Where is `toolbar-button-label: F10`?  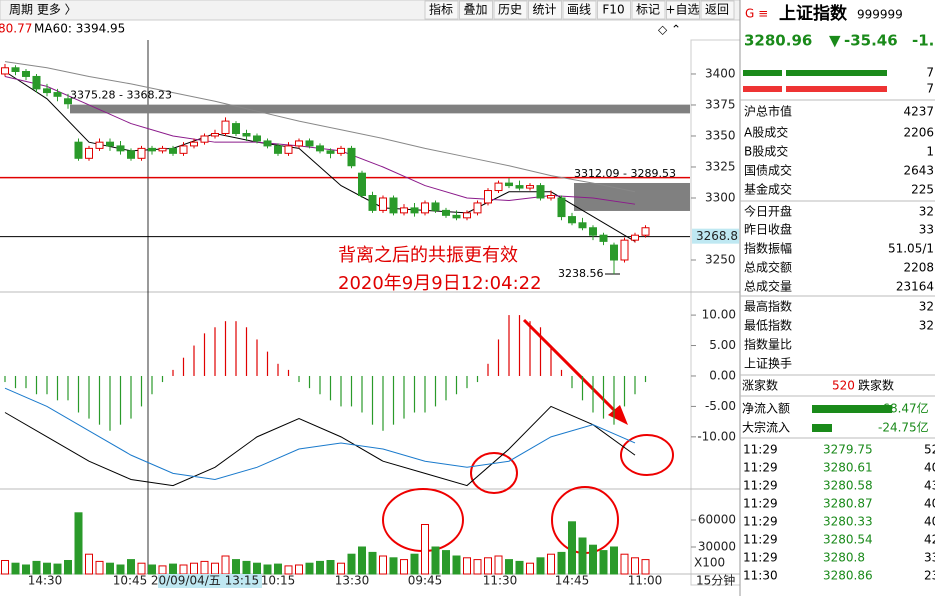 toolbar-button-label: F10 is located at coordinates (613, 10).